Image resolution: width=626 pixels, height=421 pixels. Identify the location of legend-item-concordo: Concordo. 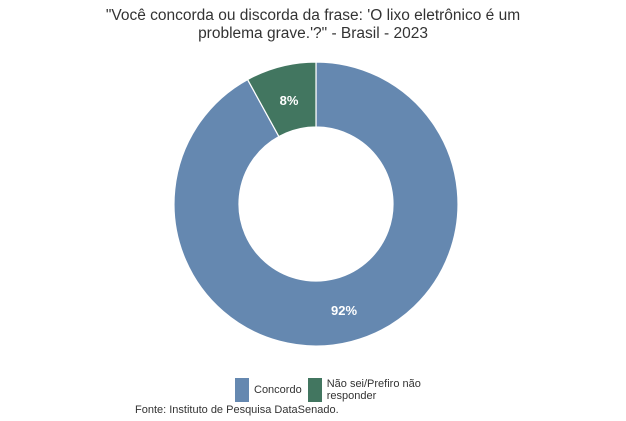
(268, 390).